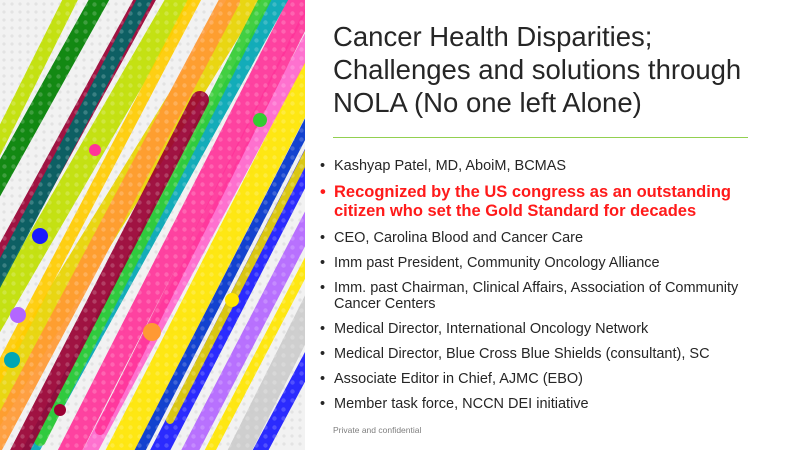 The image size is (800, 450). I want to click on title-line-3: NOLA (No one left Alone), so click(487, 102).